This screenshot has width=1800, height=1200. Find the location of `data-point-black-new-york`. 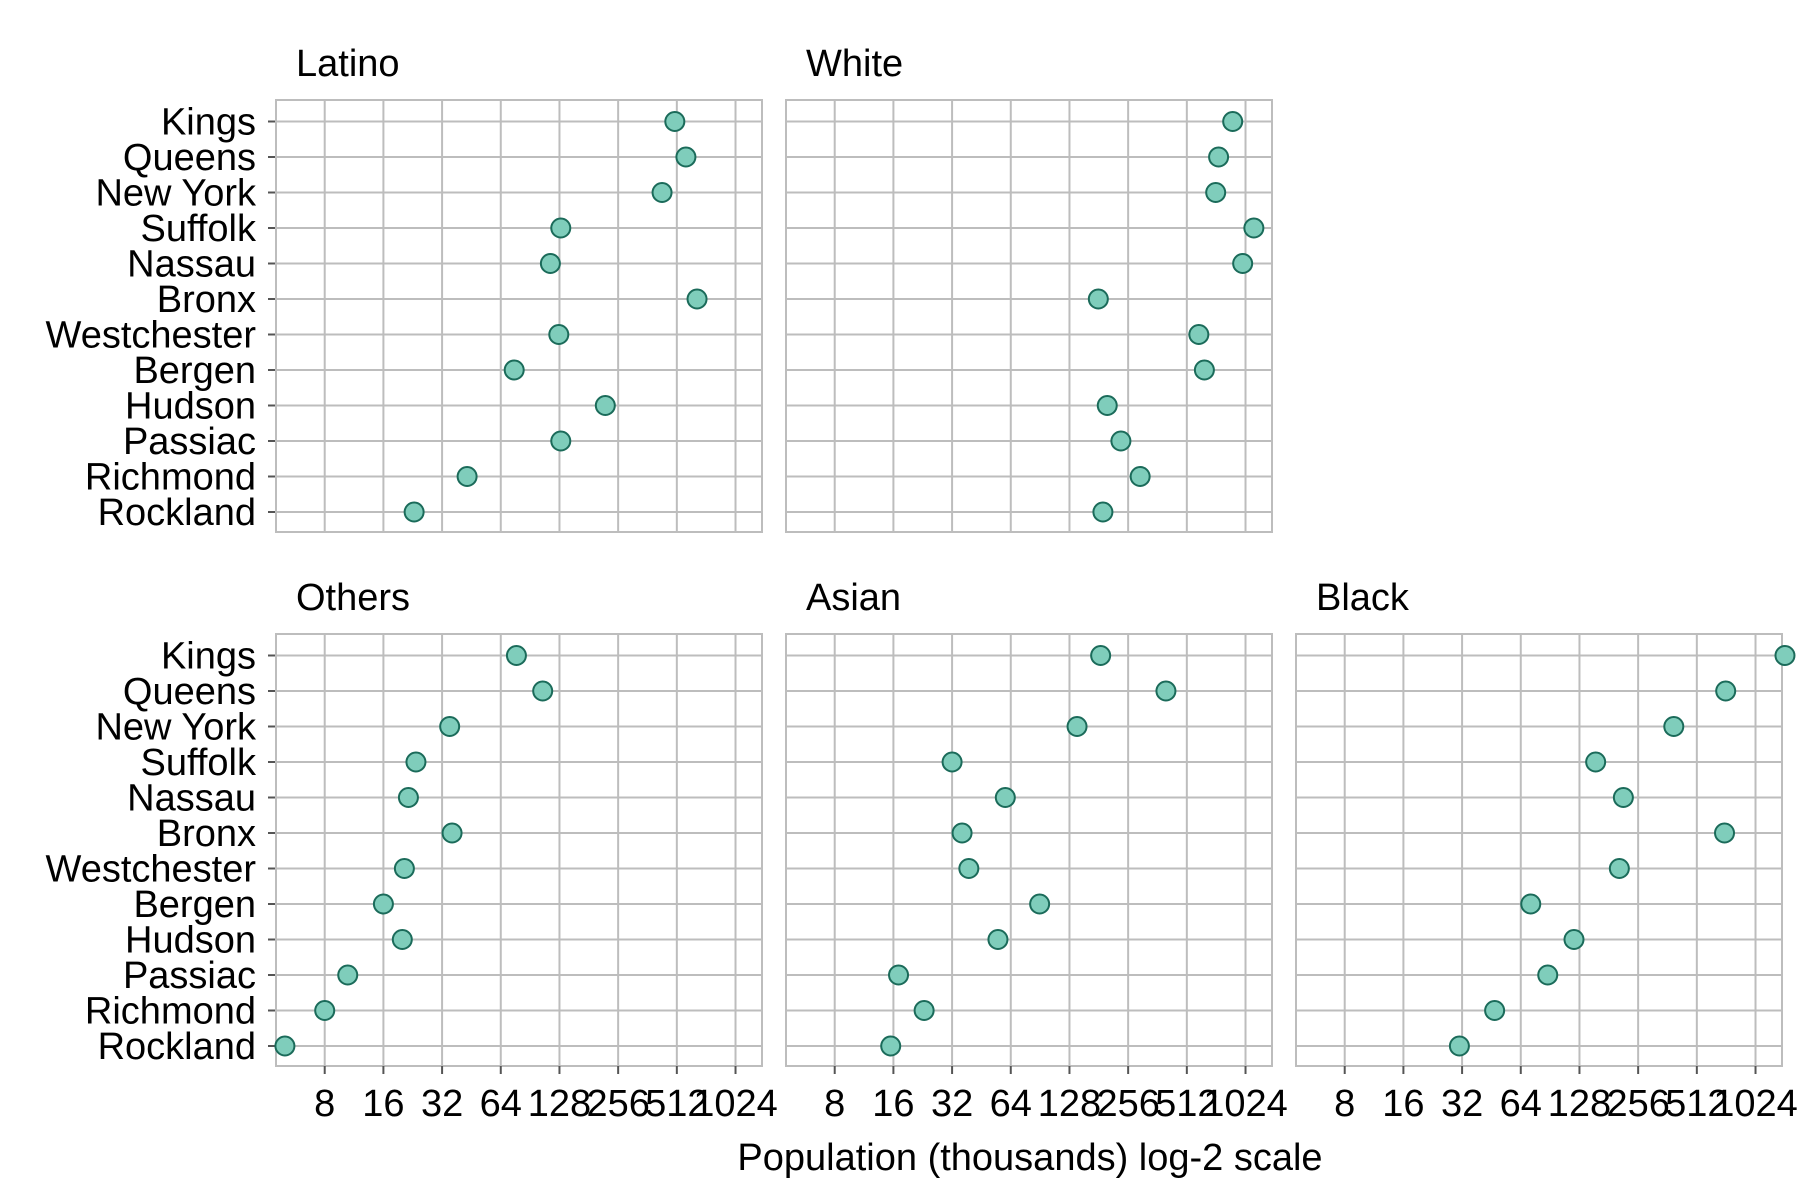

data-point-black-new-york is located at coordinates (1674, 726).